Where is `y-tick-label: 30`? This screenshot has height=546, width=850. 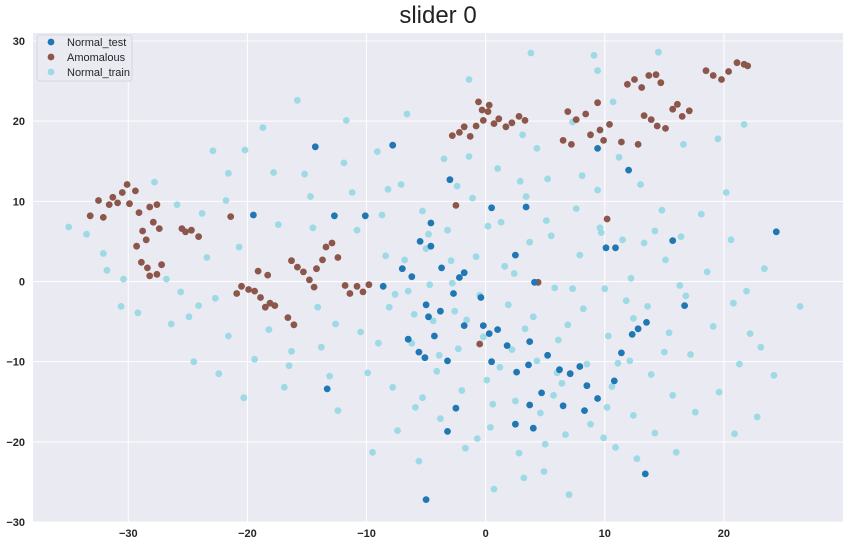 y-tick-label: 30 is located at coordinates (19, 42).